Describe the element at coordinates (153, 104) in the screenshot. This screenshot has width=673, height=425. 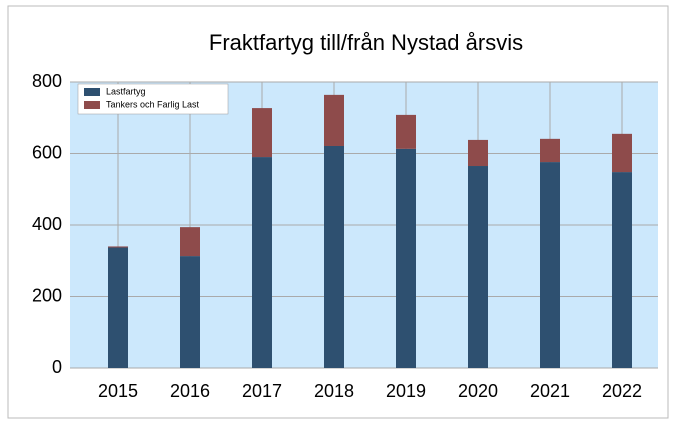
I see `legend-label: Tankers och Farlig Last` at that location.